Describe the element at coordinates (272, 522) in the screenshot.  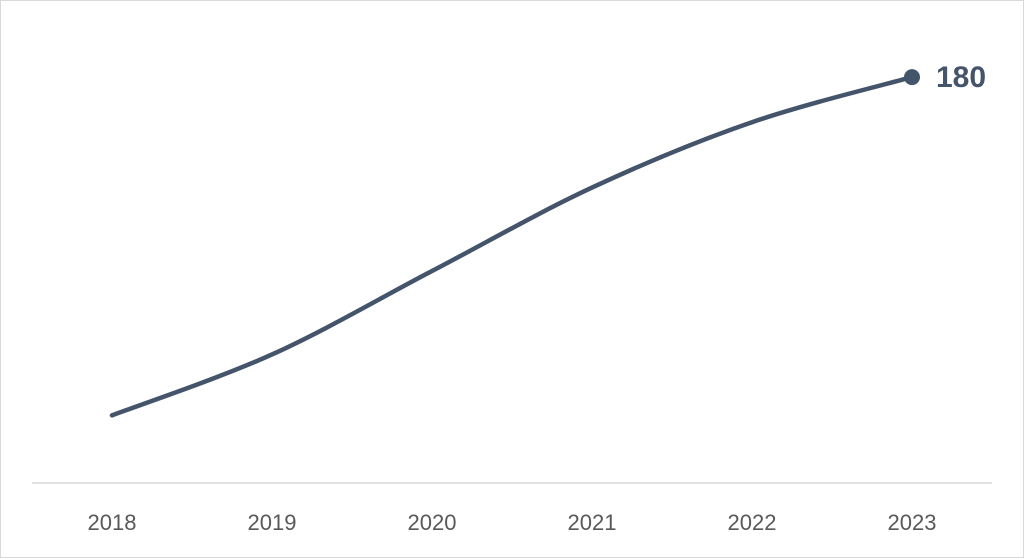
I see `x-tick-label: 2019` at that location.